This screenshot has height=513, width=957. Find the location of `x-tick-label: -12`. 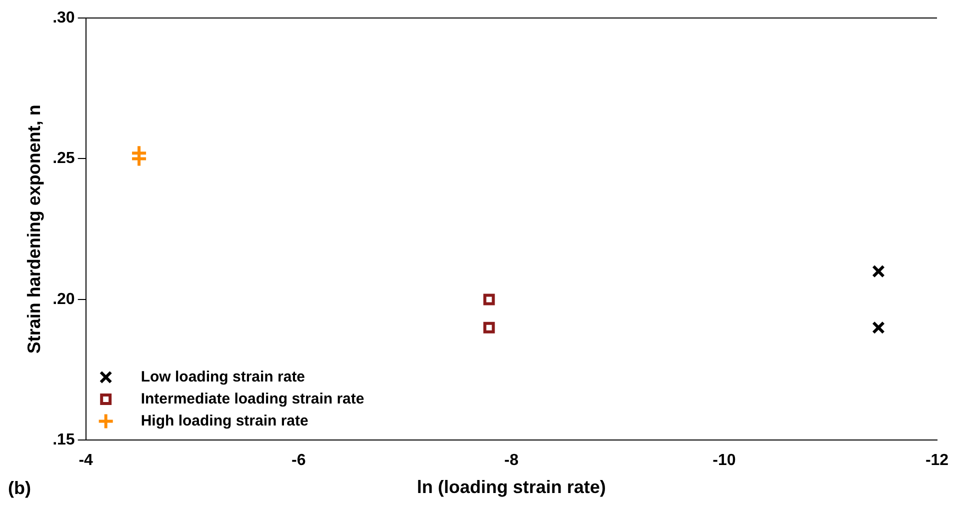

x-tick-label: -12 is located at coordinates (937, 461).